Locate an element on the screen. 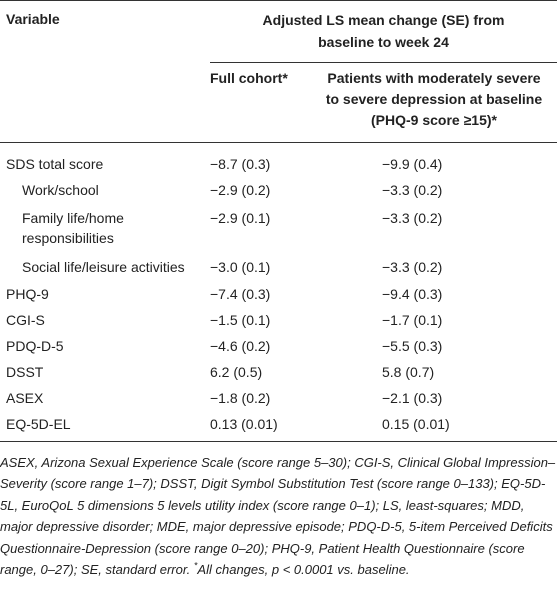 This screenshot has width=557, height=596. header-severe-line2: to severe depression at baseline is located at coordinates (434, 99).